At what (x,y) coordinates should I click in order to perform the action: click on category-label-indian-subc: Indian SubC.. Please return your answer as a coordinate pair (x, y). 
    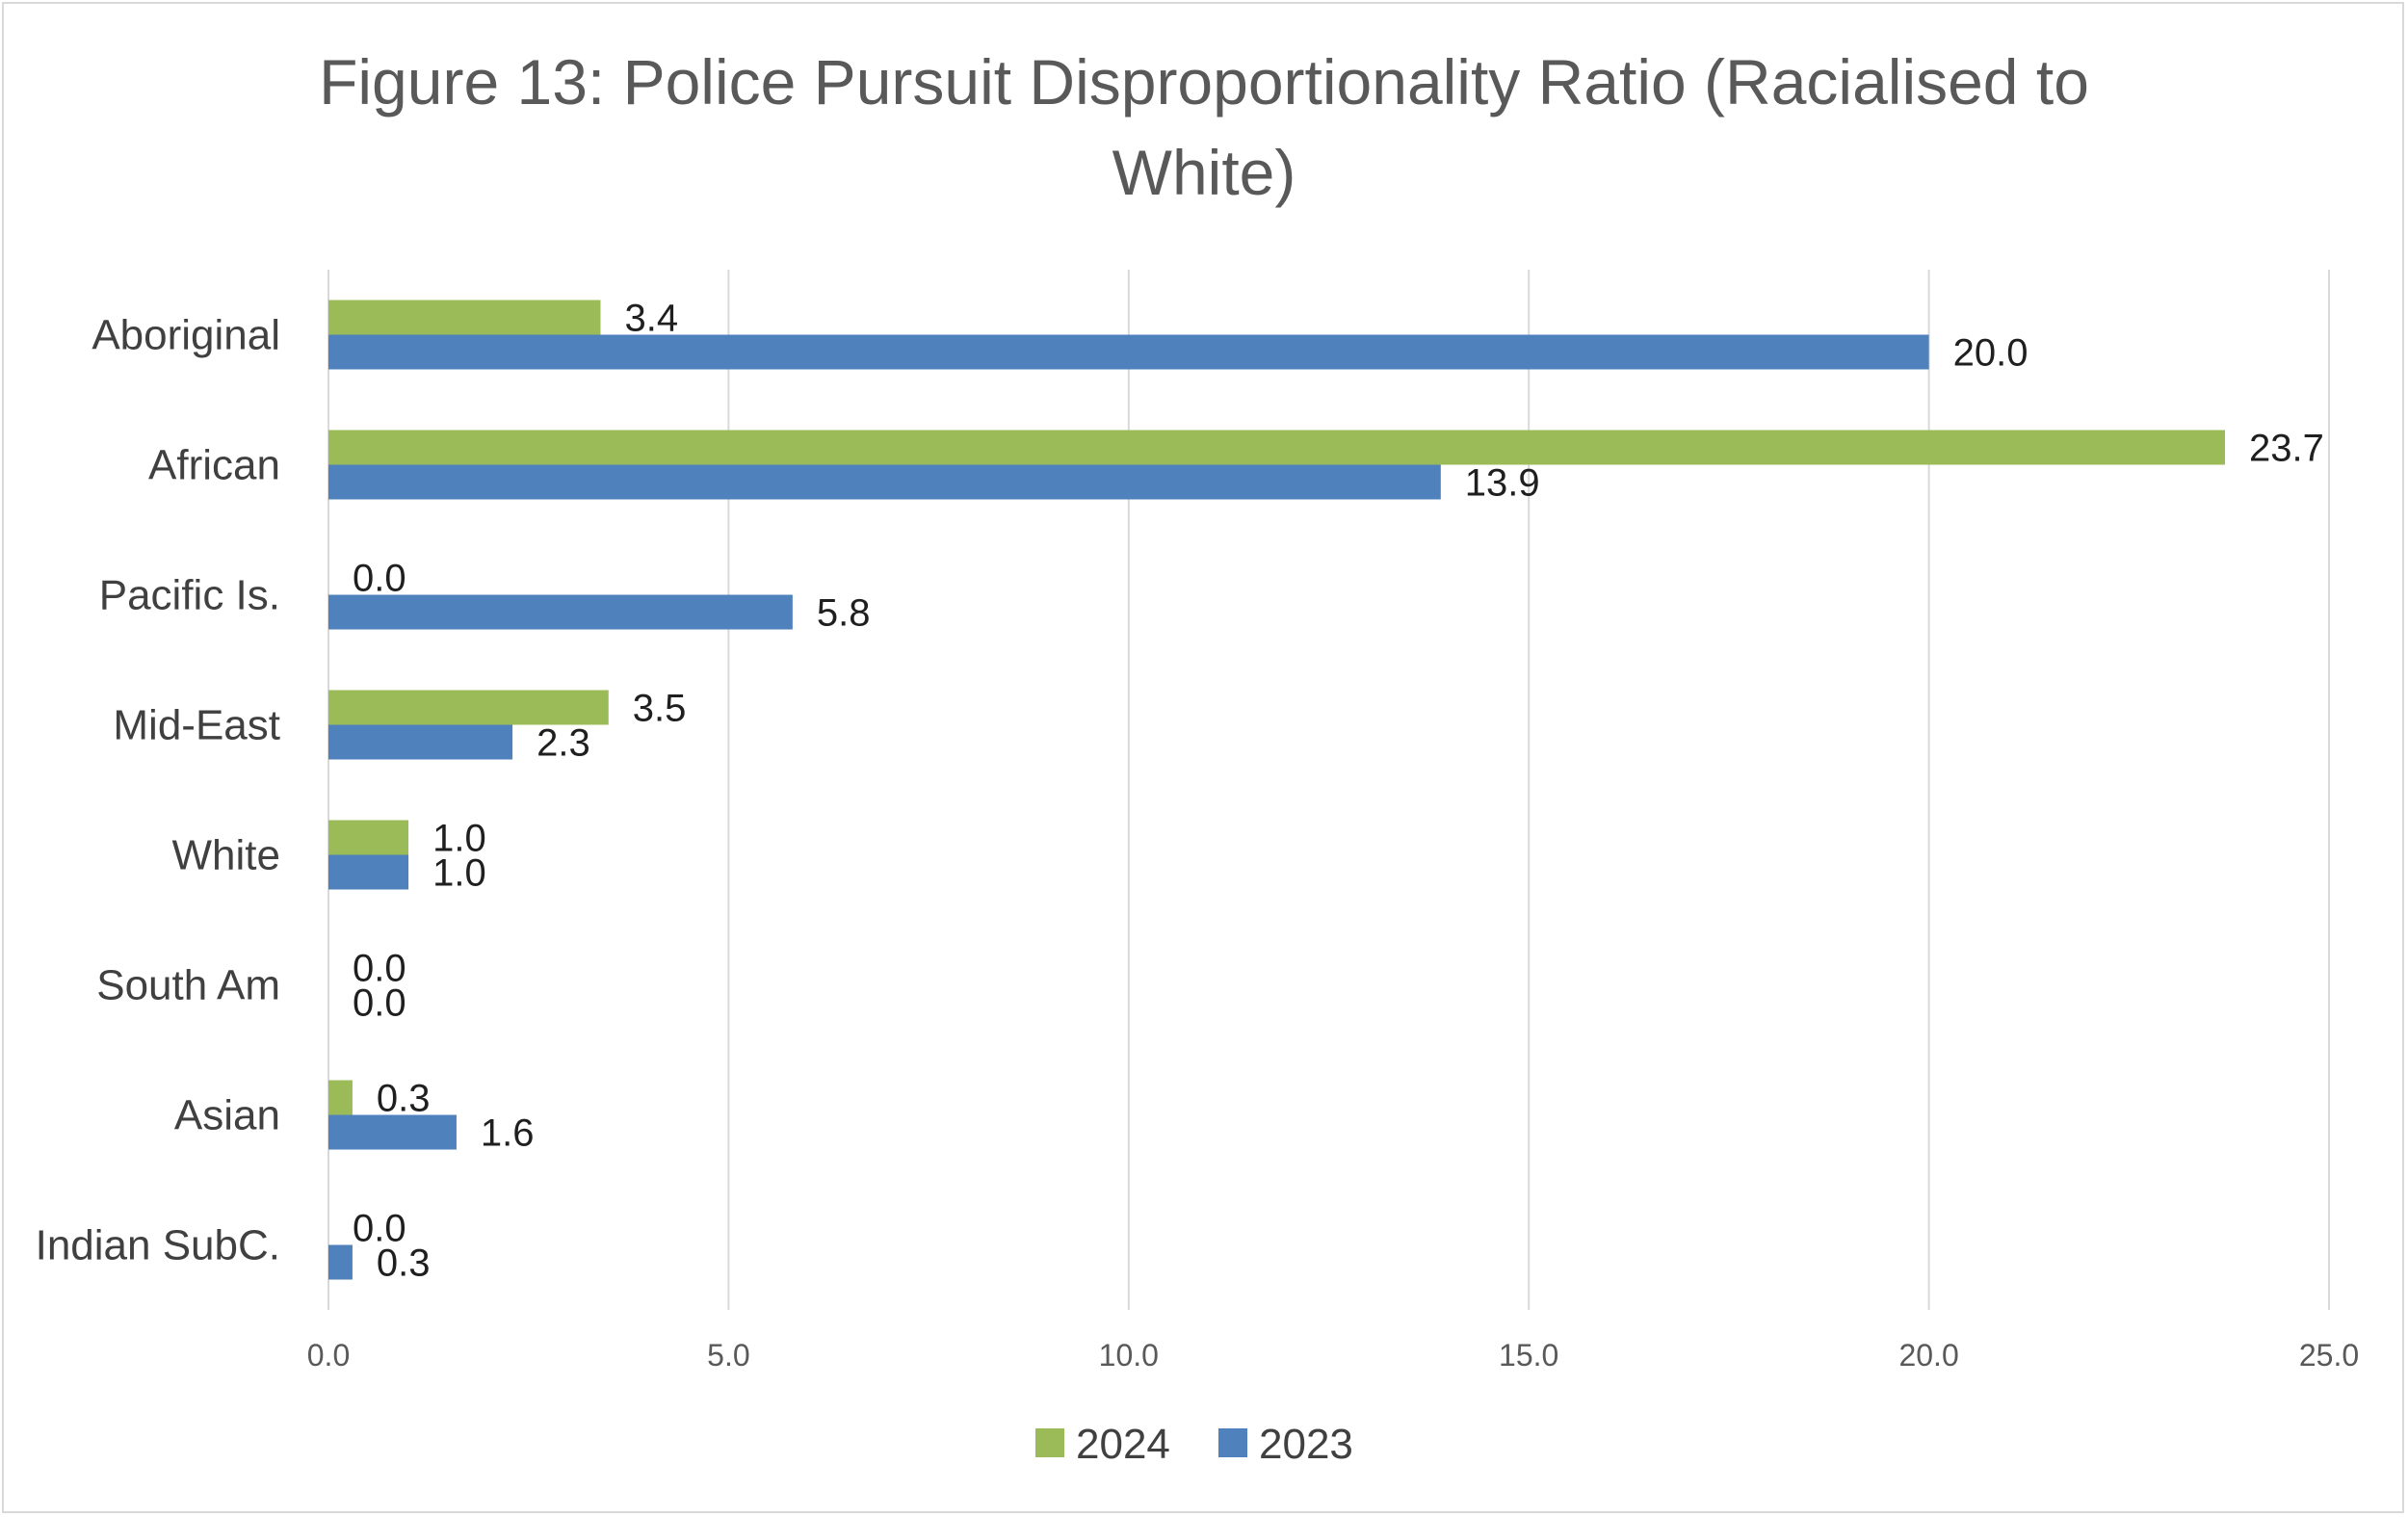
    Looking at the image, I should click on (158, 1245).